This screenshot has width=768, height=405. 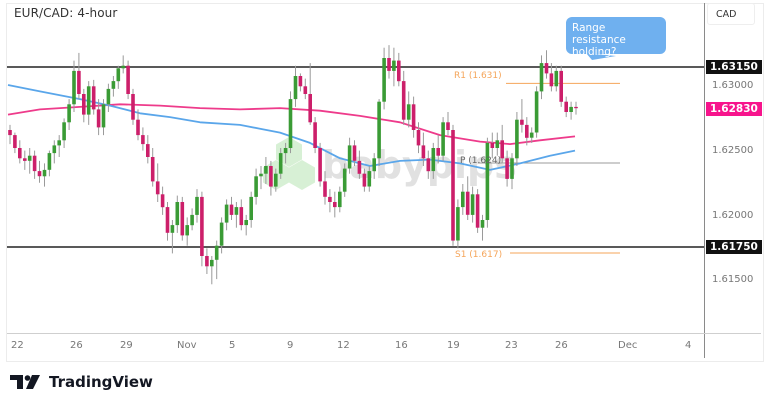 What do you see at coordinates (734, 247) in the screenshot?
I see `support-price-tag: 1.61750` at bounding box center [734, 247].